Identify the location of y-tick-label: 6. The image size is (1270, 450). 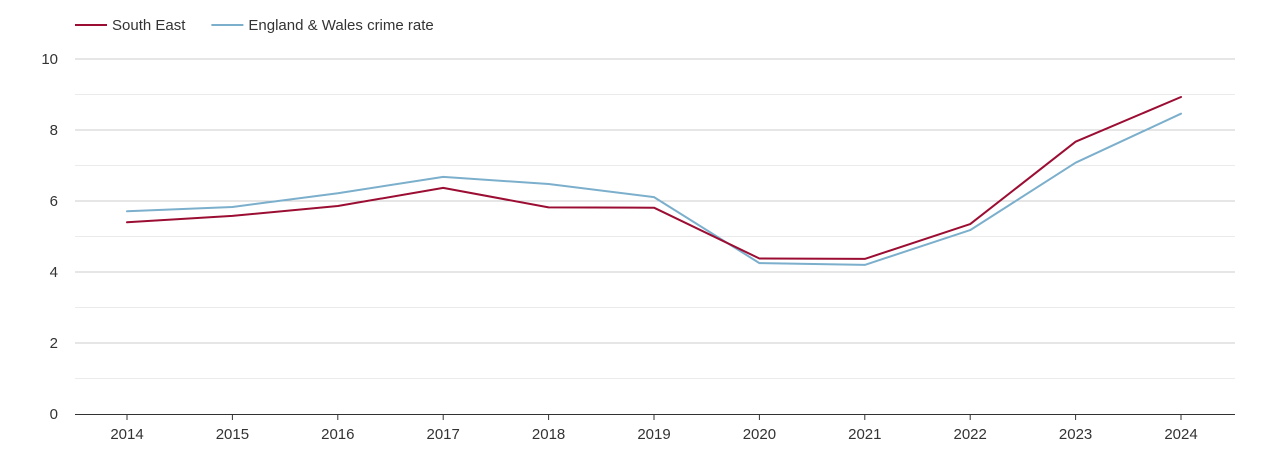
(54, 201).